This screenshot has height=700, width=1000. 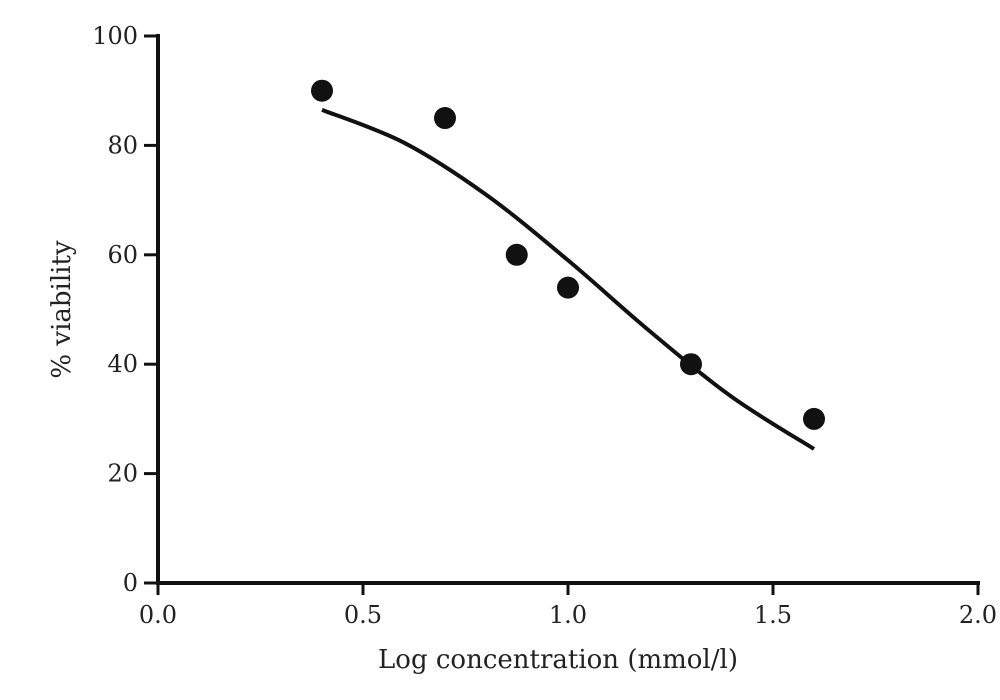 What do you see at coordinates (122, 255) in the screenshot?
I see `y-tick-label: 60` at bounding box center [122, 255].